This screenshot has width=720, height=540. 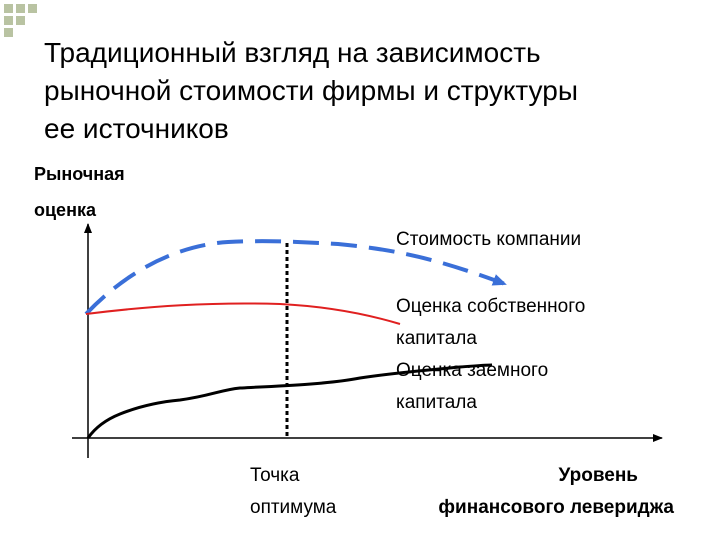 What do you see at coordinates (536, 492) in the screenshot?
I see `x-axis-label: Уровень финансового левериджа` at bounding box center [536, 492].